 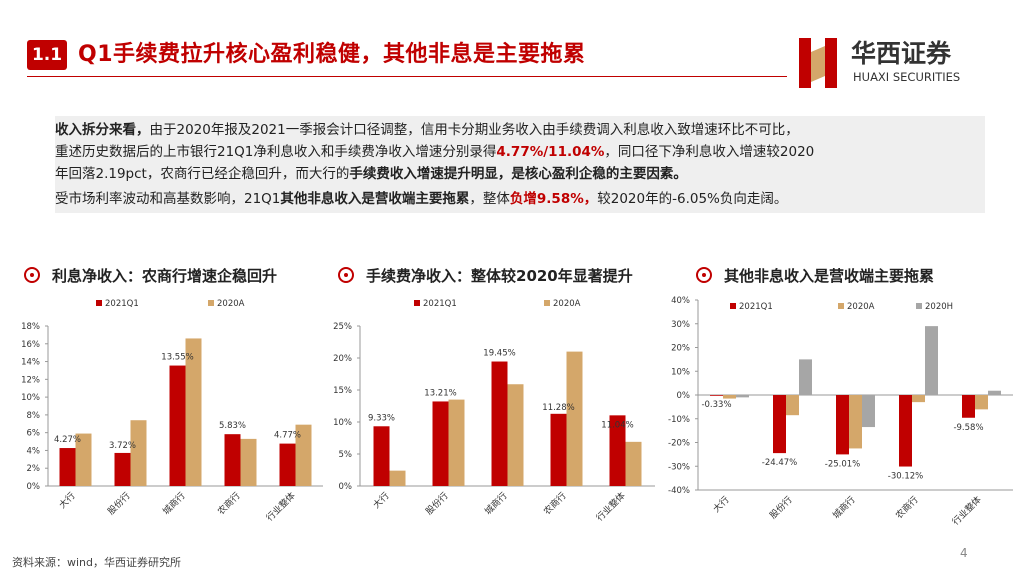 What do you see at coordinates (332, 54) in the screenshot?
I see `page-title: Q1手续费拉升核心盈利稳健，其他非息是主要拖累` at bounding box center [332, 54].